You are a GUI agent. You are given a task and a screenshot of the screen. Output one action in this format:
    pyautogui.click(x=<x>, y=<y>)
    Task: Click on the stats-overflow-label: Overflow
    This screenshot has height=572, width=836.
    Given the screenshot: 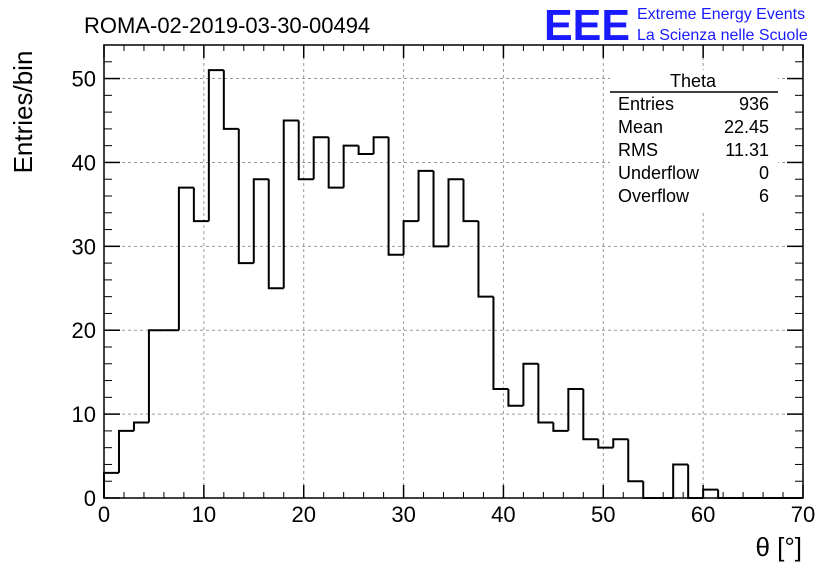 What is the action you would take?
    pyautogui.click(x=654, y=196)
    